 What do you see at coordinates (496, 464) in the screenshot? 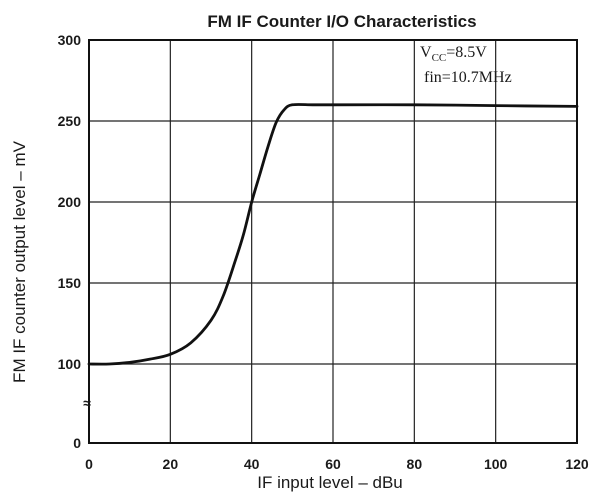
I see `x-tick-label: 100` at bounding box center [496, 464].